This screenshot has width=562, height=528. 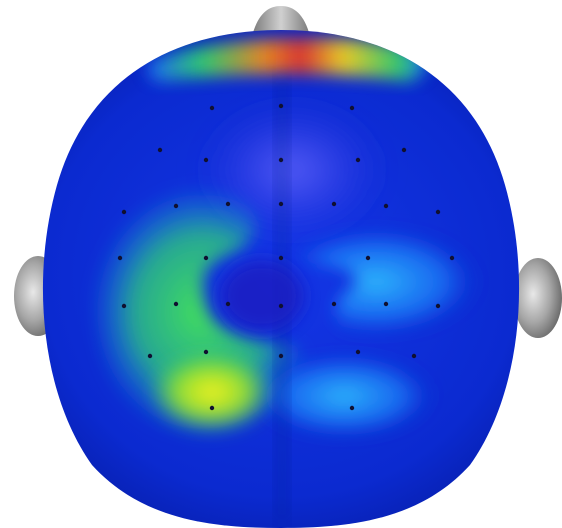 I want to click on peak-activation-hotspot, so click(x=212, y=392).